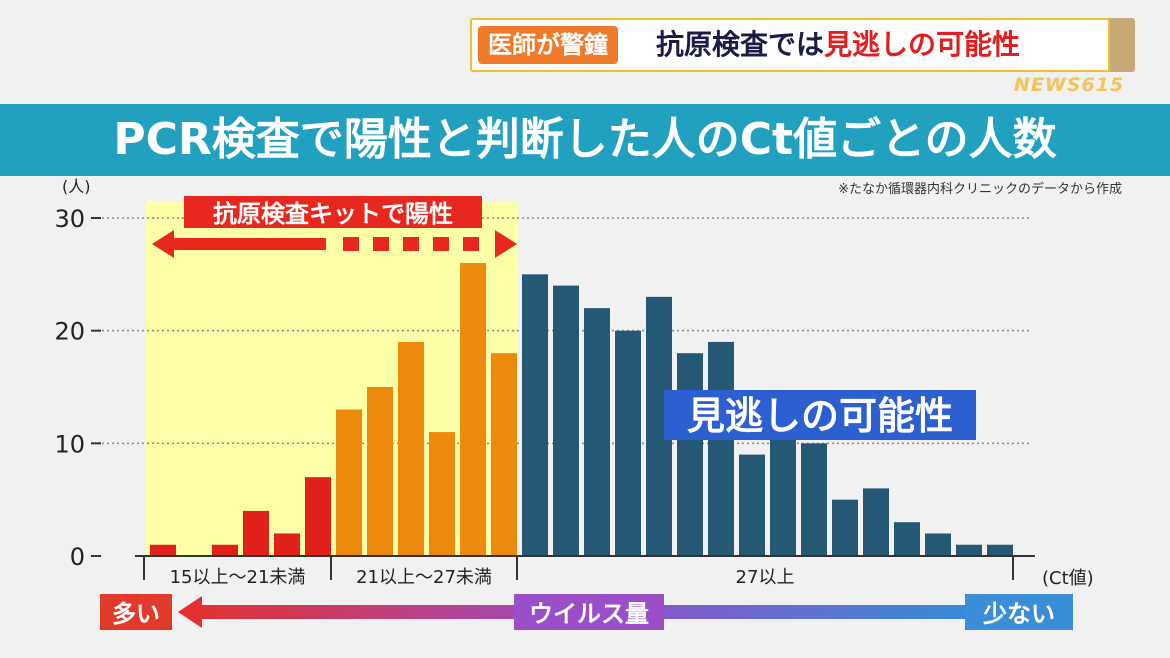 The width and height of the screenshot is (1170, 658). I want to click on group-ticks, so click(578, 568).